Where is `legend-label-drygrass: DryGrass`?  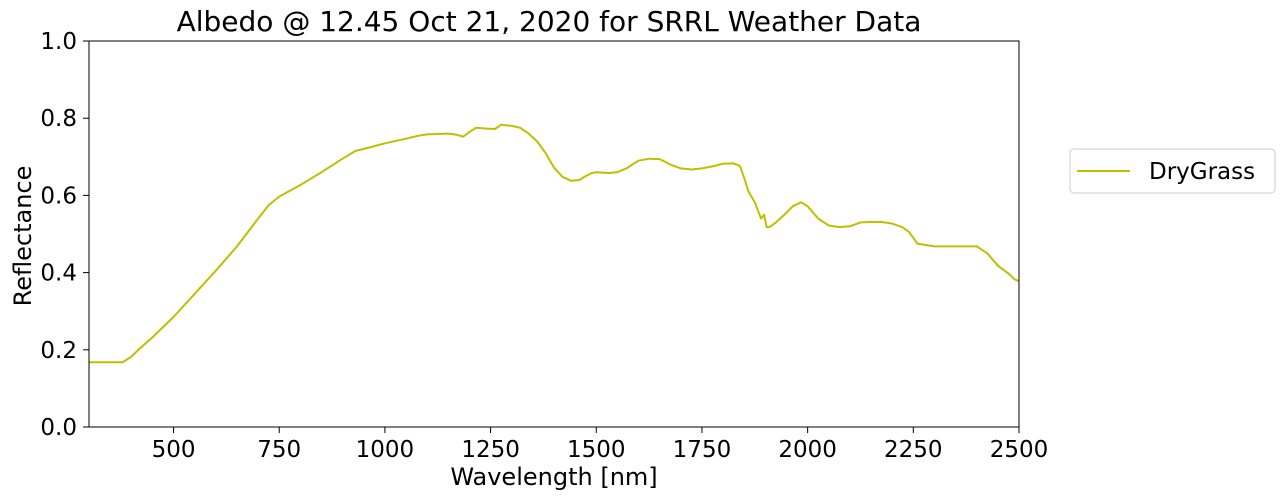
legend-label-drygrass: DryGrass is located at coordinates (1202, 172).